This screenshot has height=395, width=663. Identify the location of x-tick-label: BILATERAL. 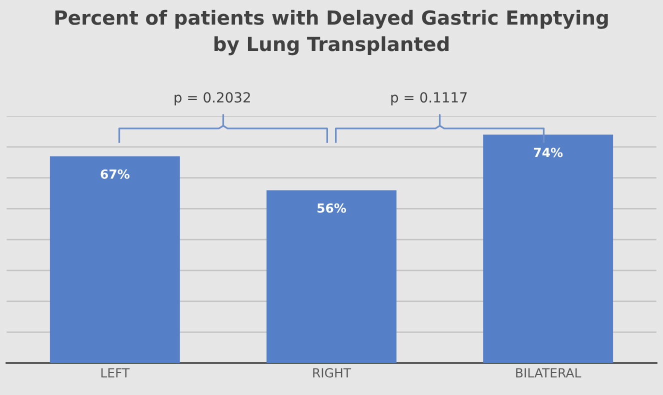
(549, 373).